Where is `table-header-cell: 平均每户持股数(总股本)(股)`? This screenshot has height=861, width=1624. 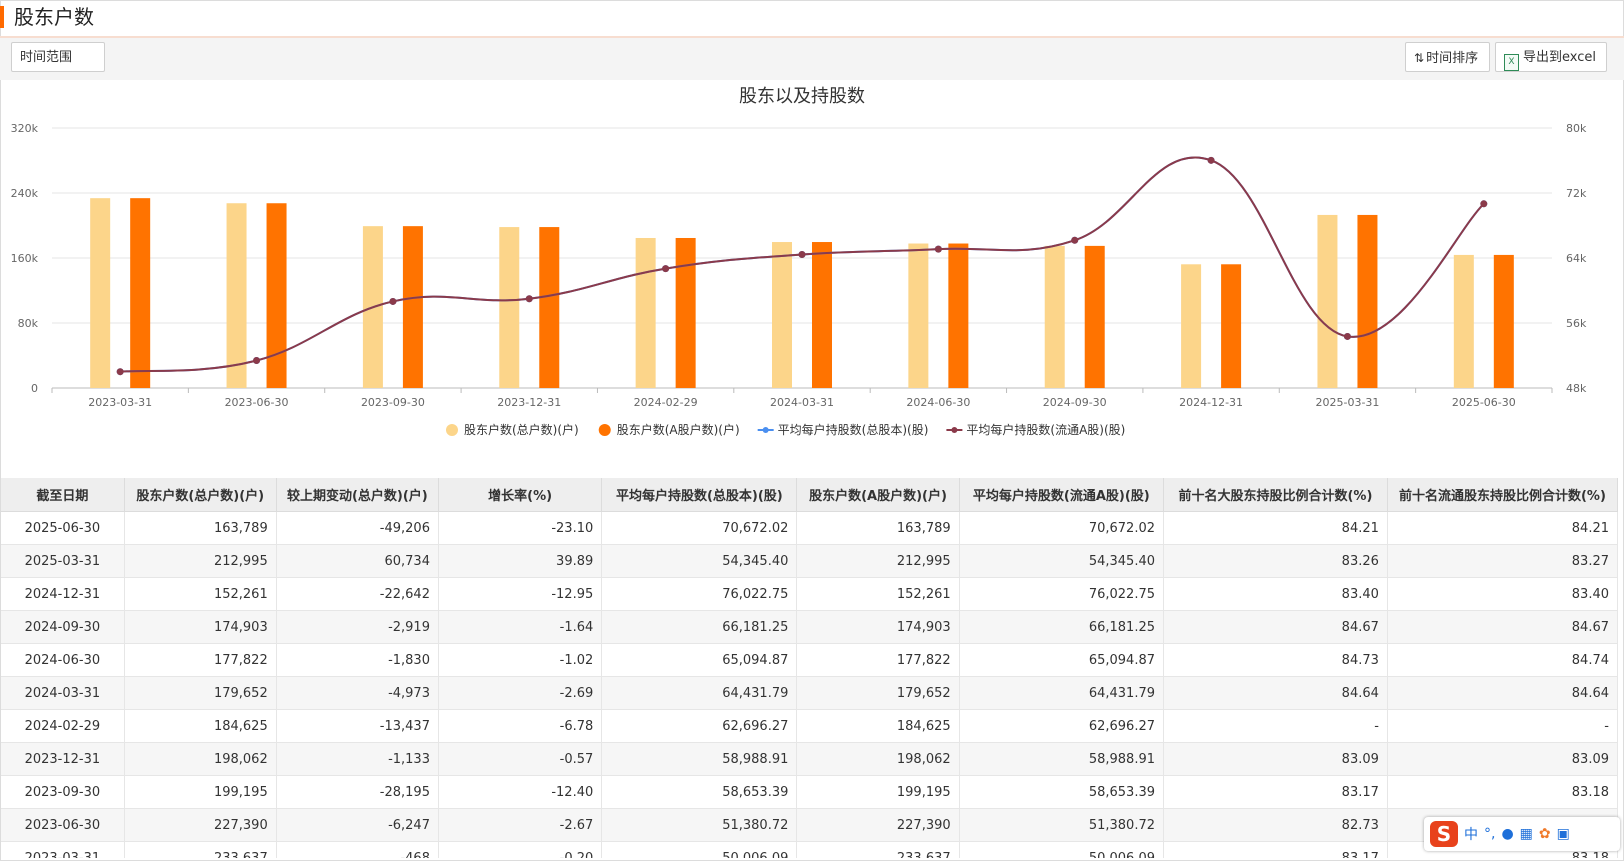
table-header-cell: 平均每户持股数(总股本)(股) is located at coordinates (699, 495).